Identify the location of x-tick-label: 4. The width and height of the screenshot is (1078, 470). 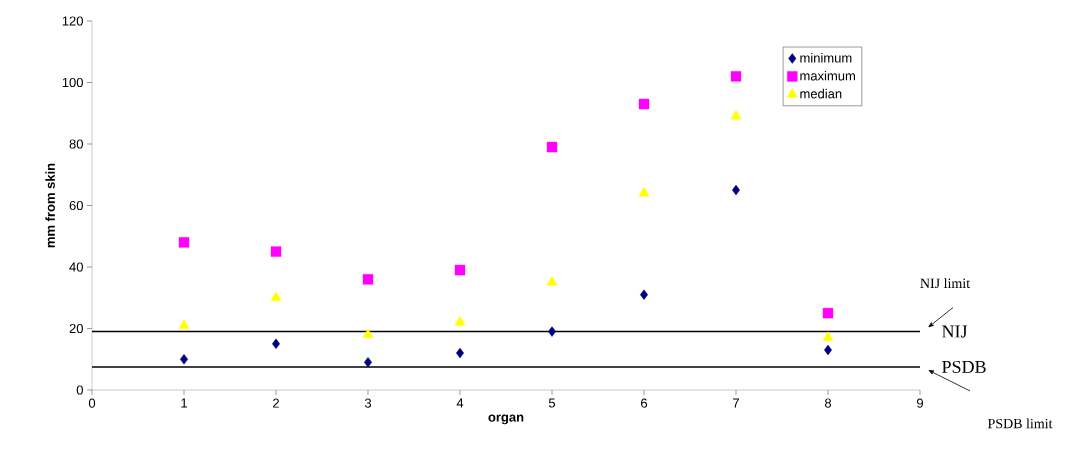
(460, 403).